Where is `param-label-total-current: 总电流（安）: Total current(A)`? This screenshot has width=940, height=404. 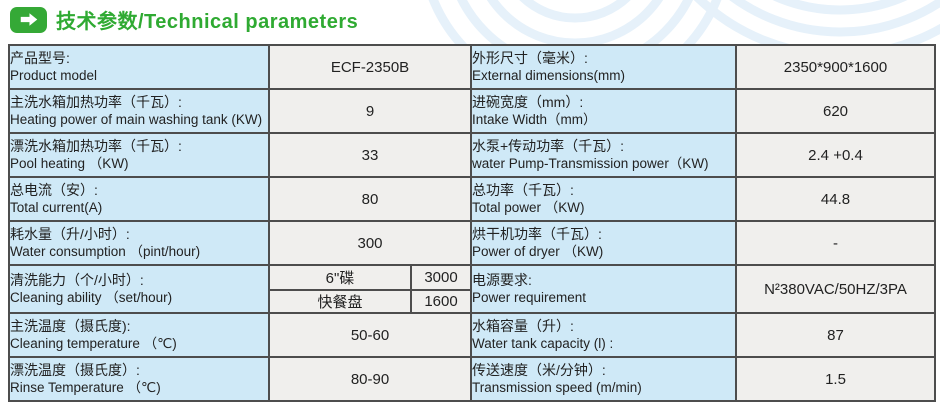
param-label-total-current: 总电流（安）: Total current(A) is located at coordinates (139, 199).